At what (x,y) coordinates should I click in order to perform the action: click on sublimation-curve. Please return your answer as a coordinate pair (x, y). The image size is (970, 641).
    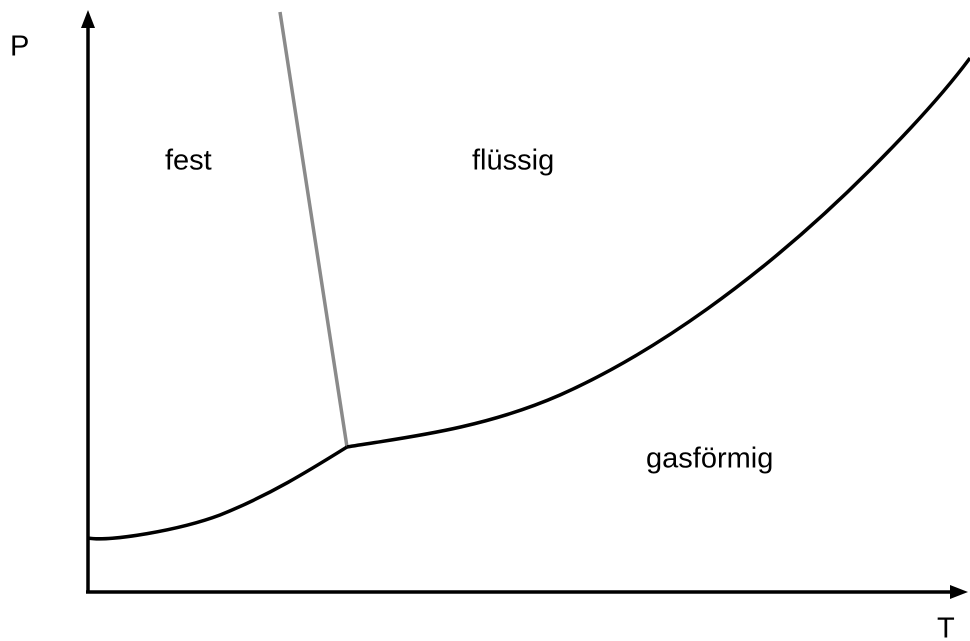
    Looking at the image, I should click on (217, 493).